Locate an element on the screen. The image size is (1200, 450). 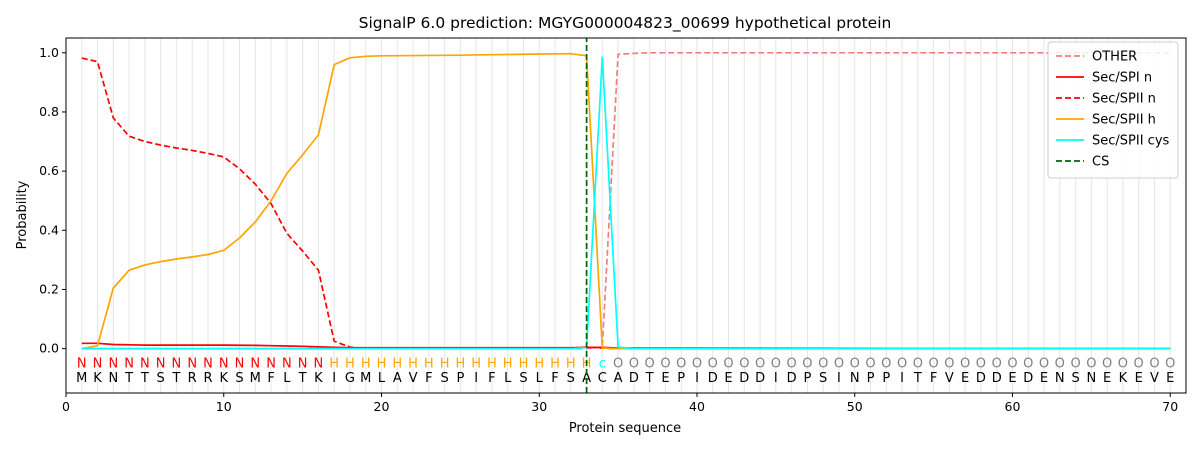
x-tick-label: 30 is located at coordinates (539, 406).